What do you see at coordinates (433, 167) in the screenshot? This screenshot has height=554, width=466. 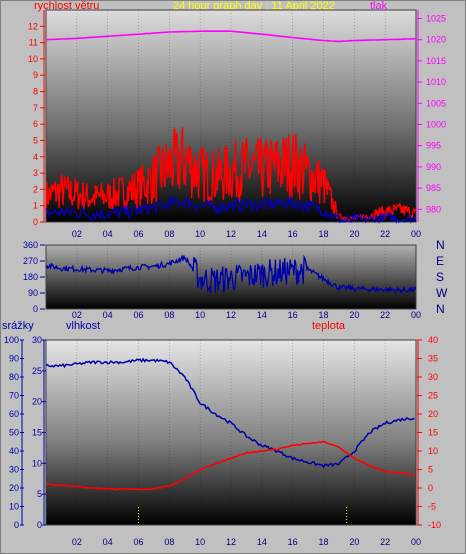 I see `pressure-tick-label: 990` at bounding box center [433, 167].